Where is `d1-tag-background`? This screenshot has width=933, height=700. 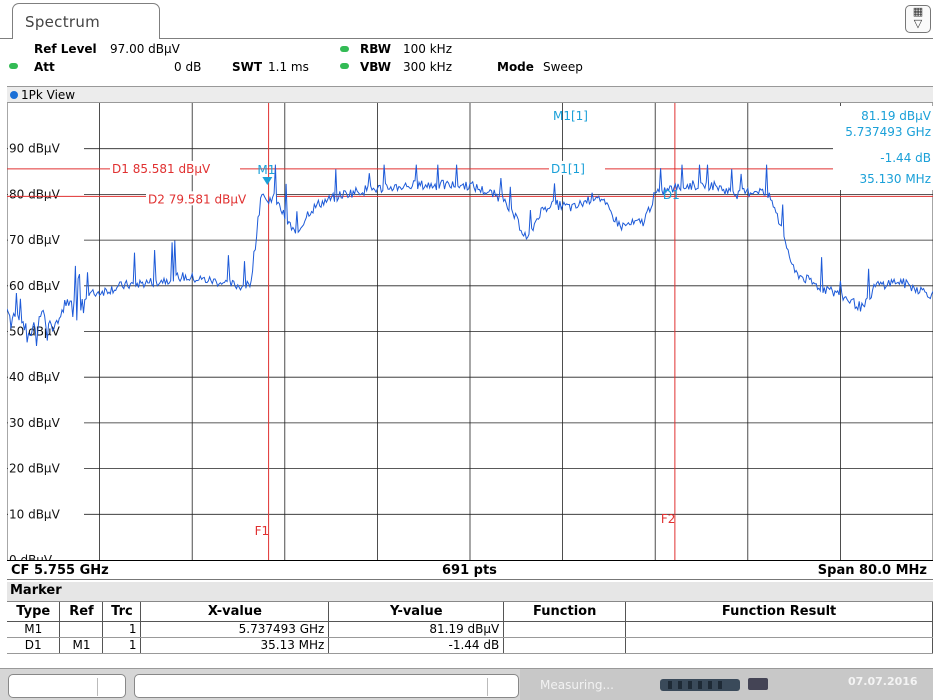 d1-tag-background is located at coordinates (577, 167).